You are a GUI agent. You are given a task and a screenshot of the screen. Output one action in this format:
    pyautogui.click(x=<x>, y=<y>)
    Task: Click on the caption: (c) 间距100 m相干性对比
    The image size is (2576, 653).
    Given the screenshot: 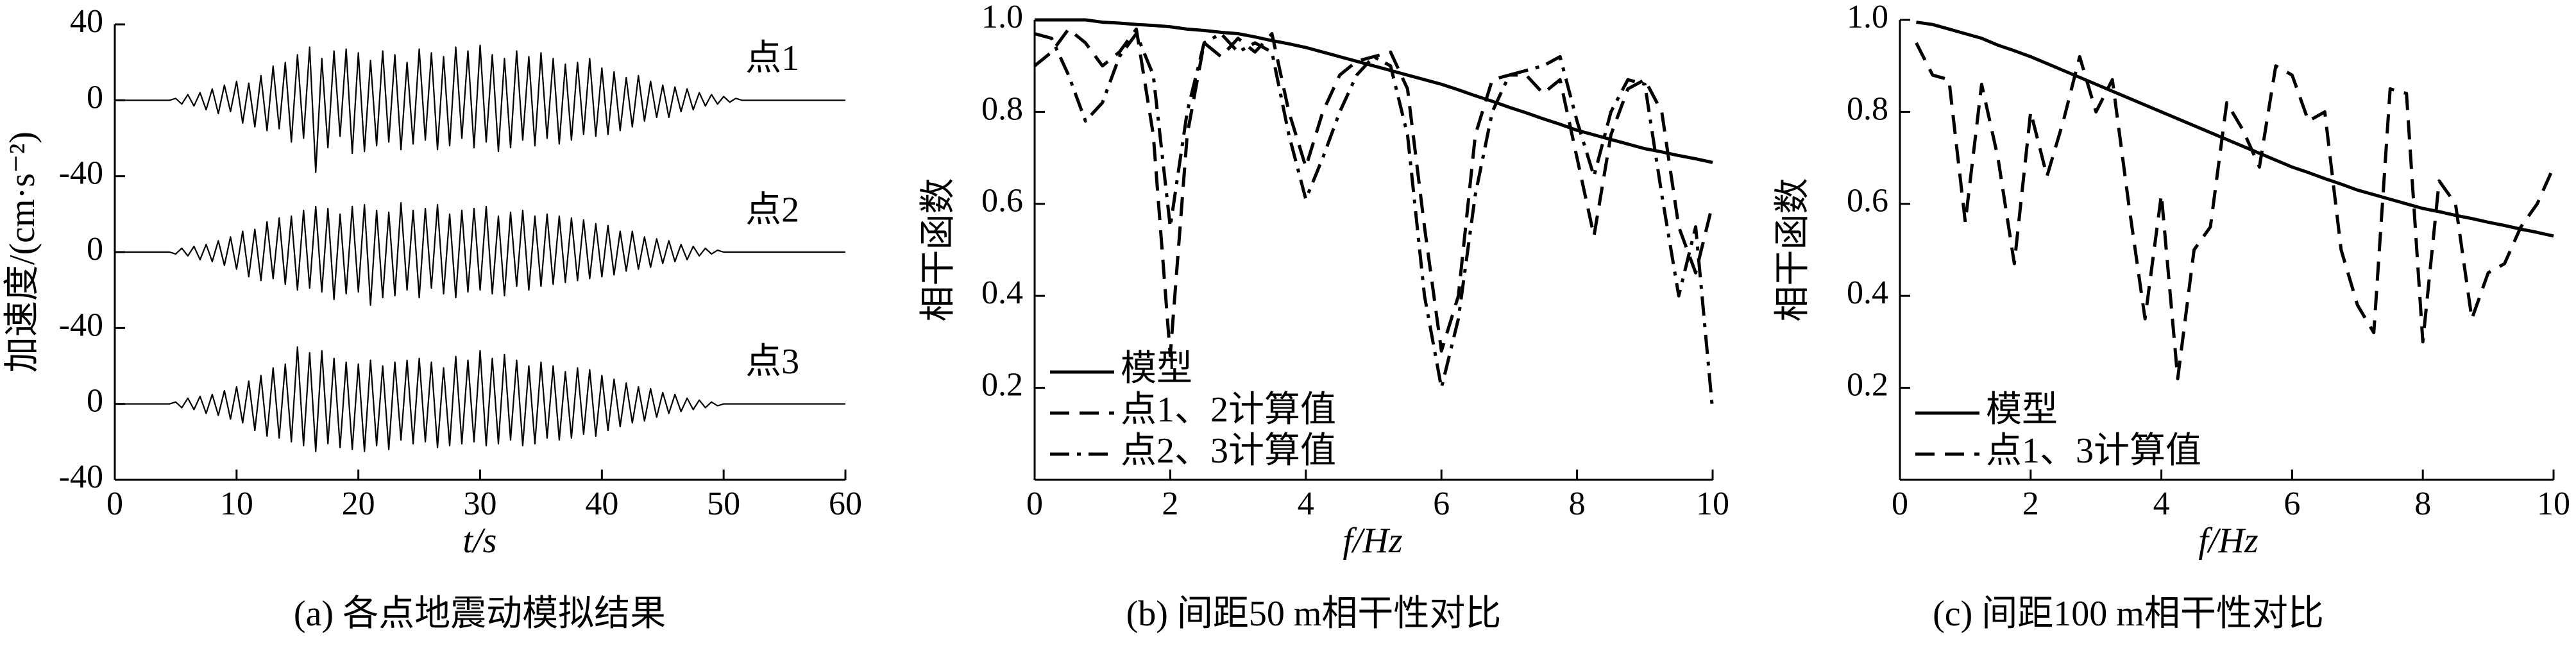 What is the action you would take?
    pyautogui.click(x=2128, y=614)
    